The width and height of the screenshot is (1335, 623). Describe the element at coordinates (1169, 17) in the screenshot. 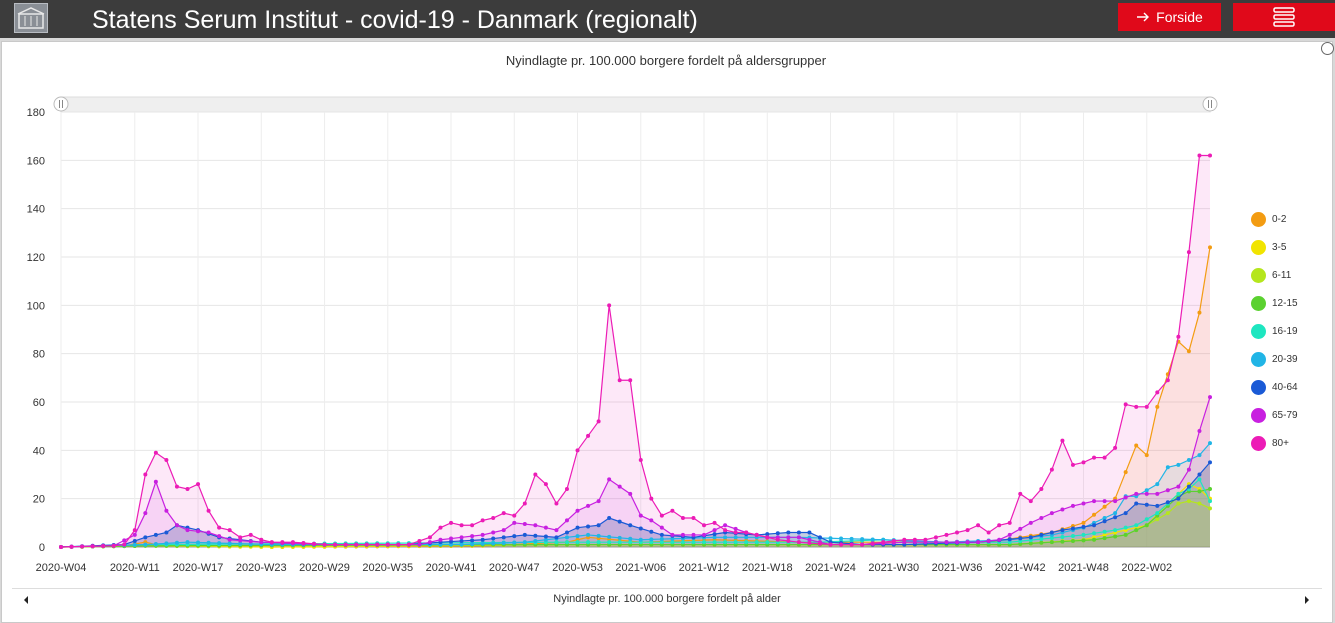

I see `forside-button: Forside` at that location.